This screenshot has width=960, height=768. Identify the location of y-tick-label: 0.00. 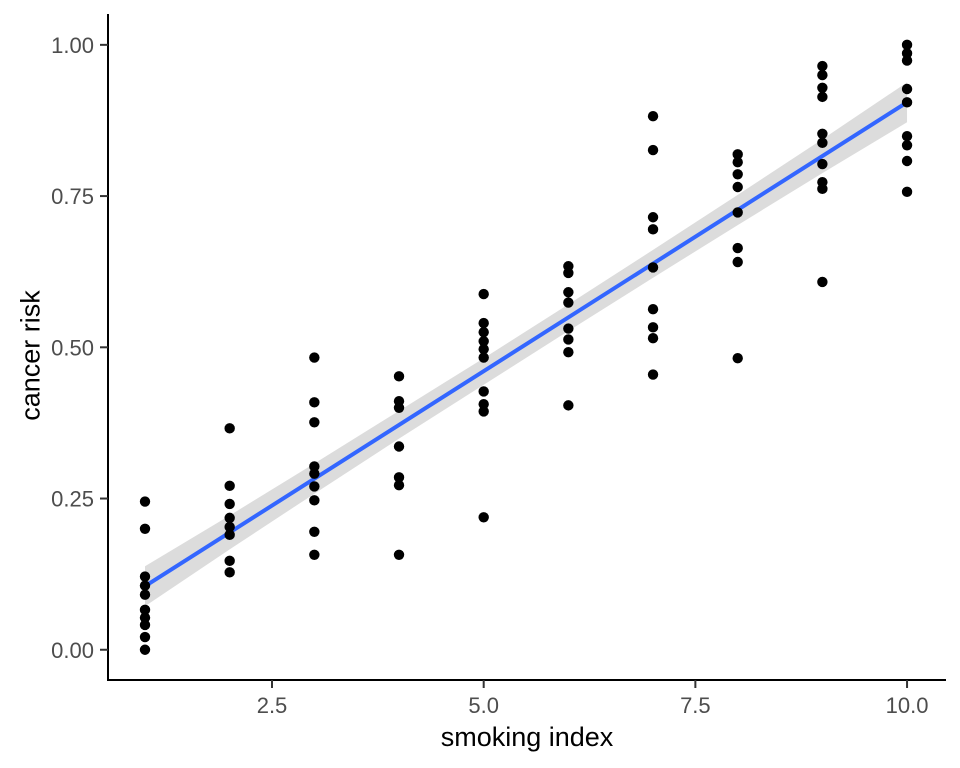
(72, 650).